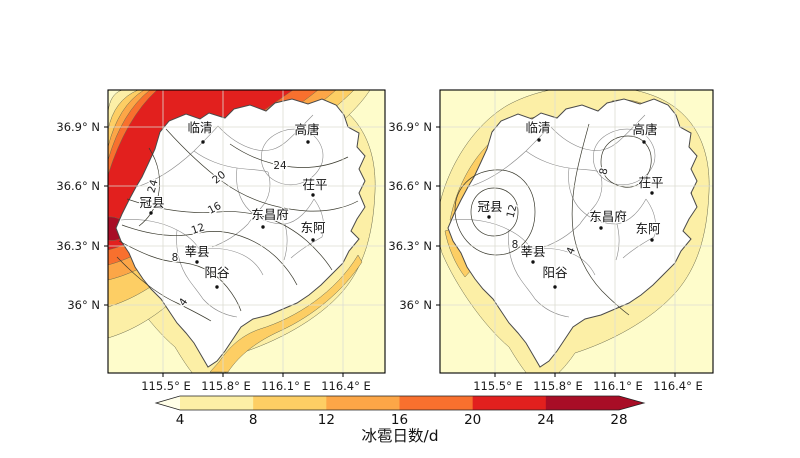 This screenshot has width=800, height=458. I want to click on colorbar-tick-label: 16, so click(399, 420).